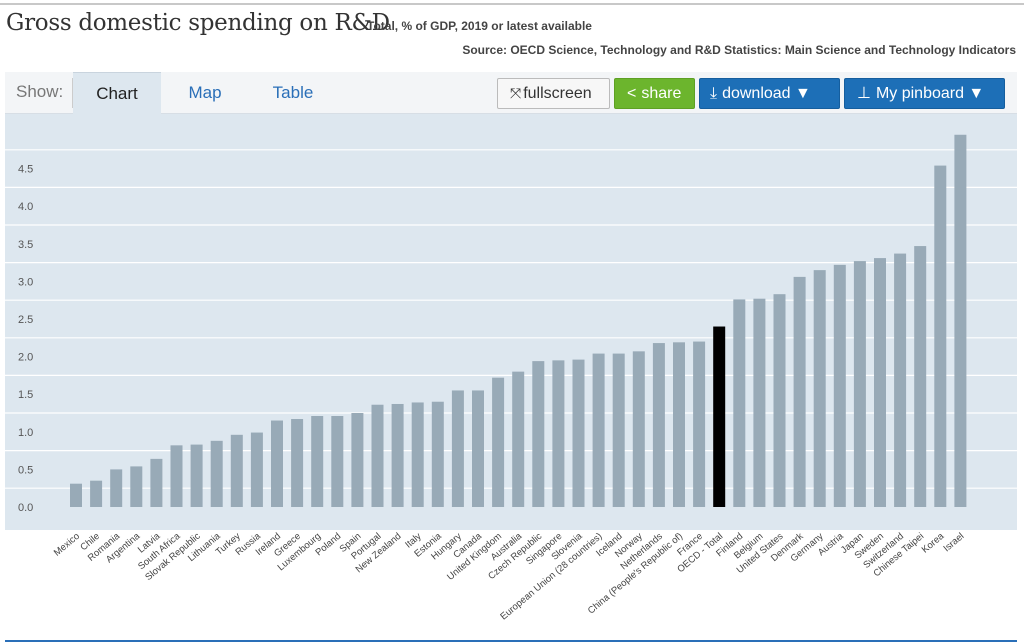 Image resolution: width=1024 pixels, height=644 pixels. What do you see at coordinates (40, 91) in the screenshot?
I see `show-label: Show:` at bounding box center [40, 91].